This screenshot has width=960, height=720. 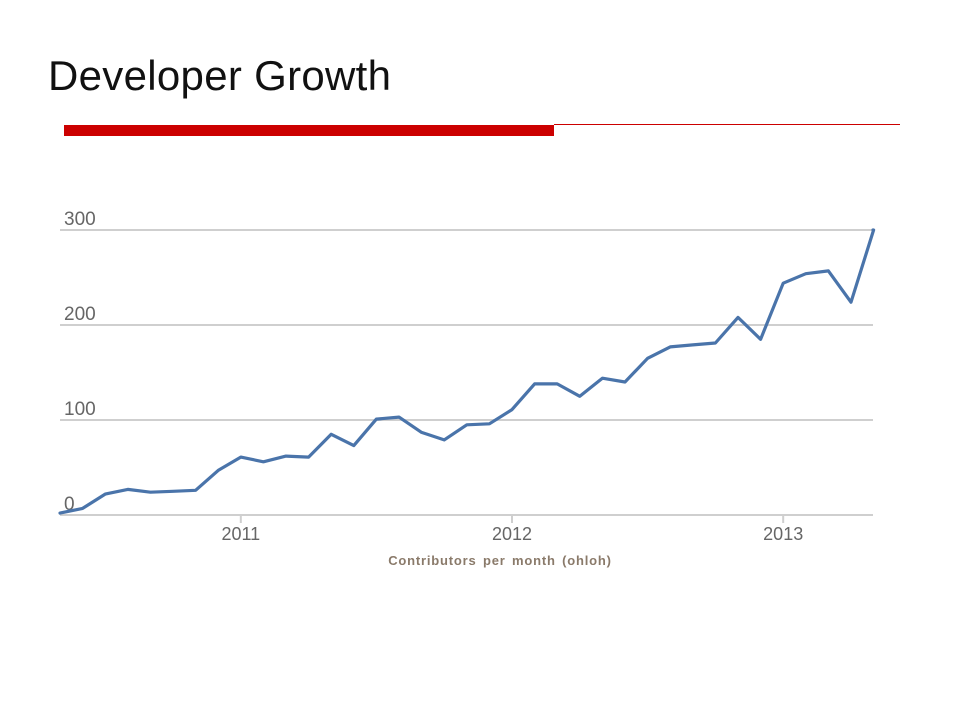 I want to click on y-tick-label: 100, so click(x=80, y=409).